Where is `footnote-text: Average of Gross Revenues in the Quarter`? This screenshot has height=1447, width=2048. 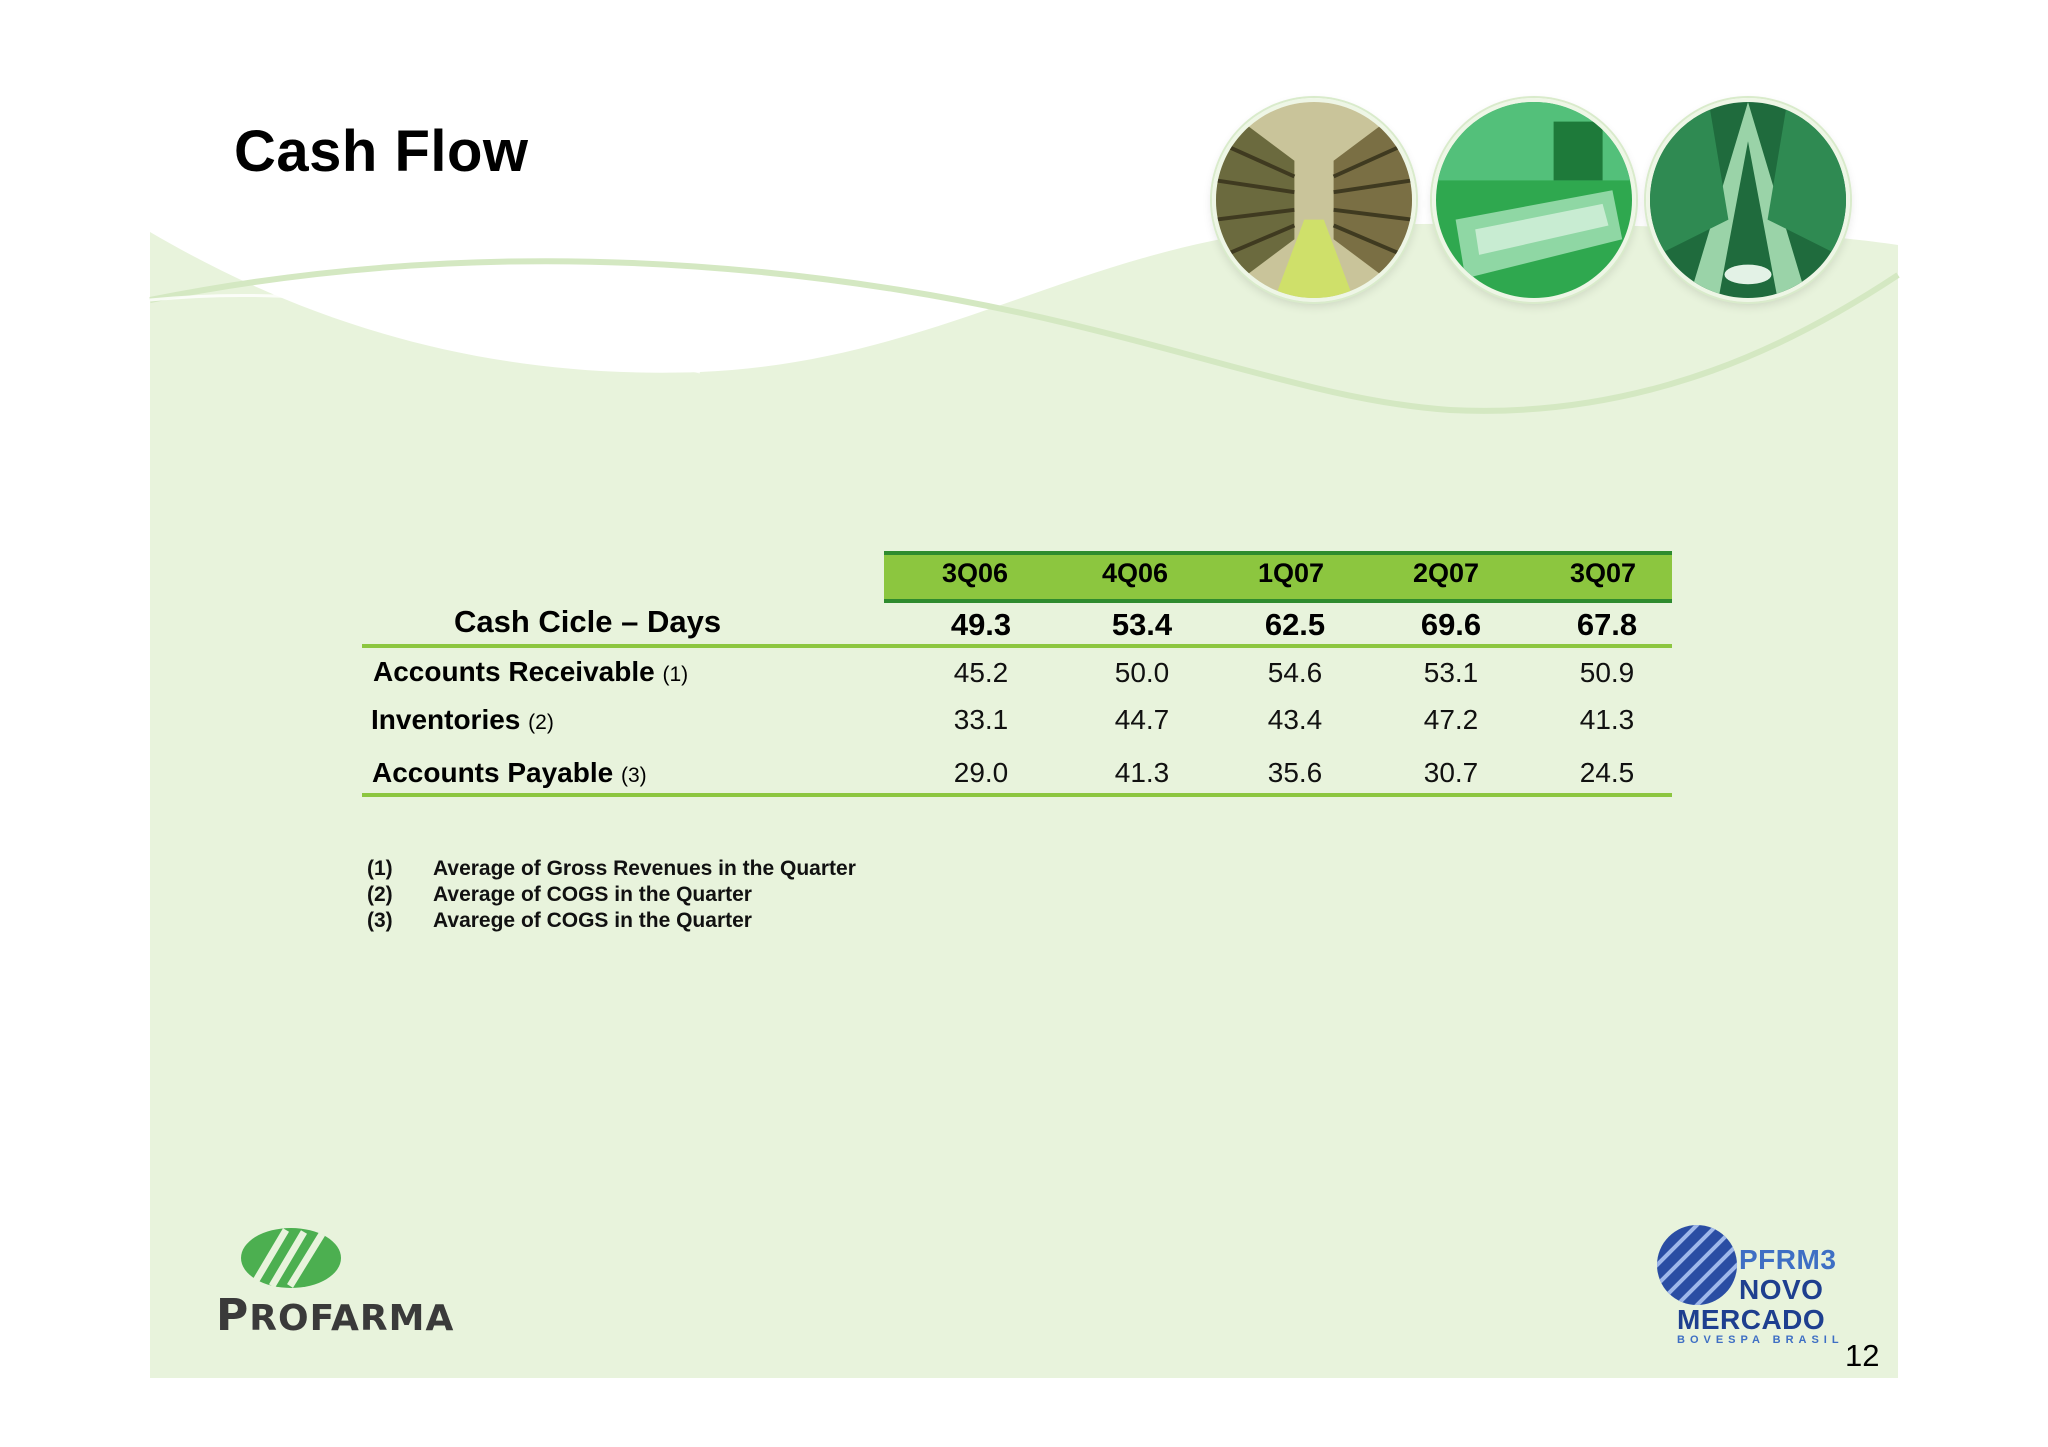 footnote-text: Average of Gross Revenues in the Quarter is located at coordinates (644, 868).